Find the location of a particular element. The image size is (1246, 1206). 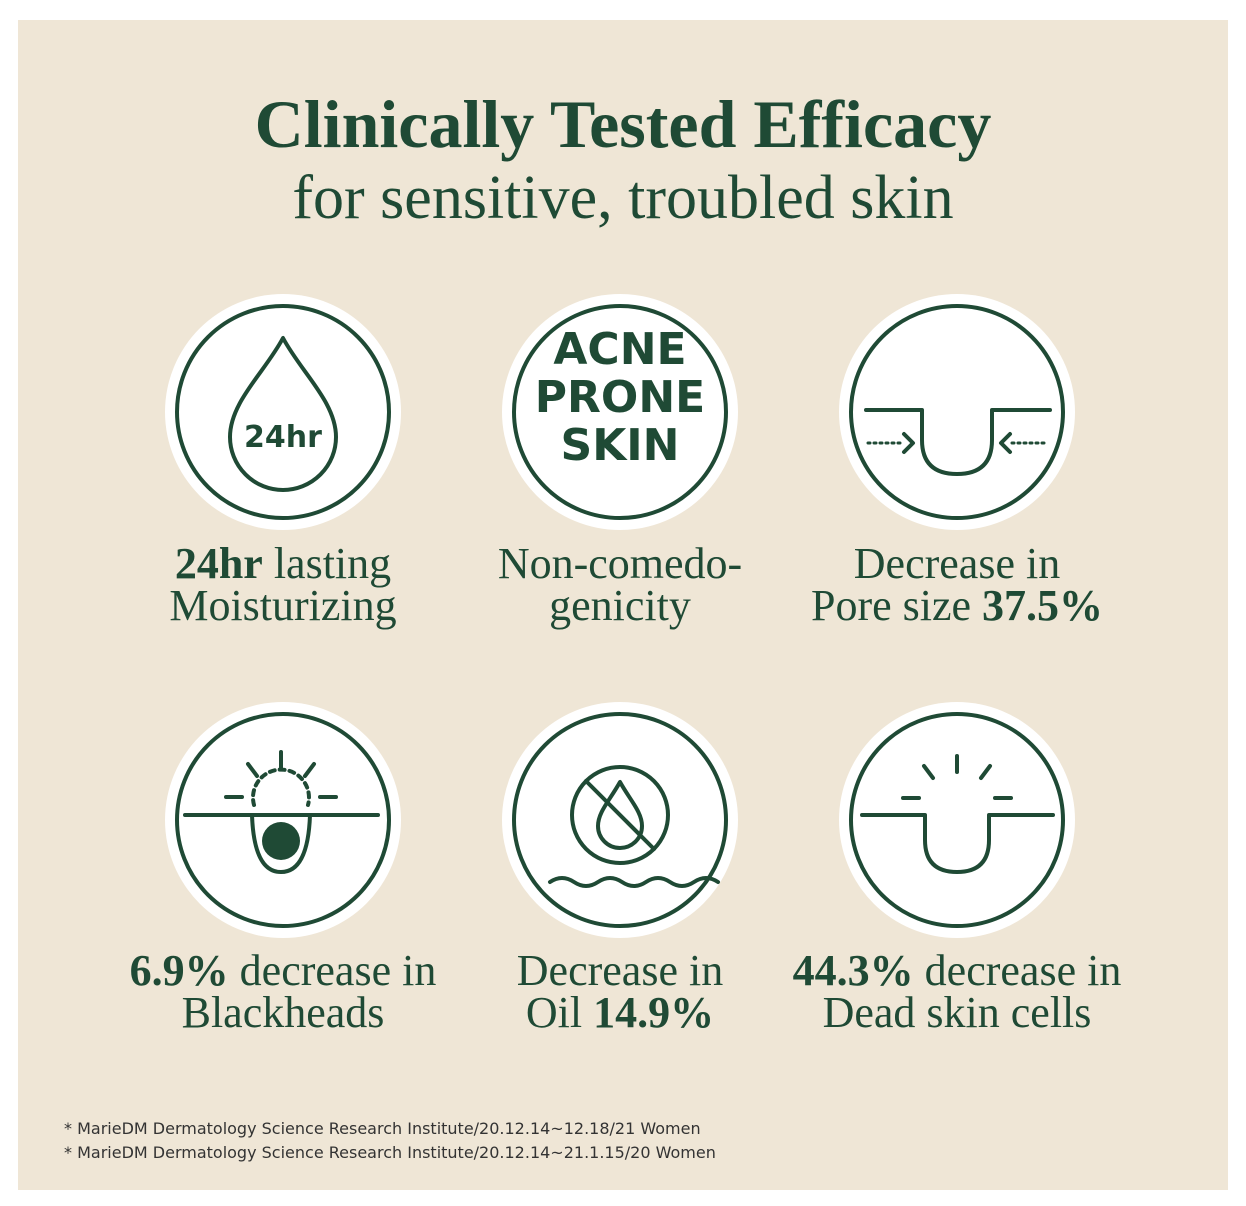

item-label: Non-comedo- is located at coordinates (620, 563).